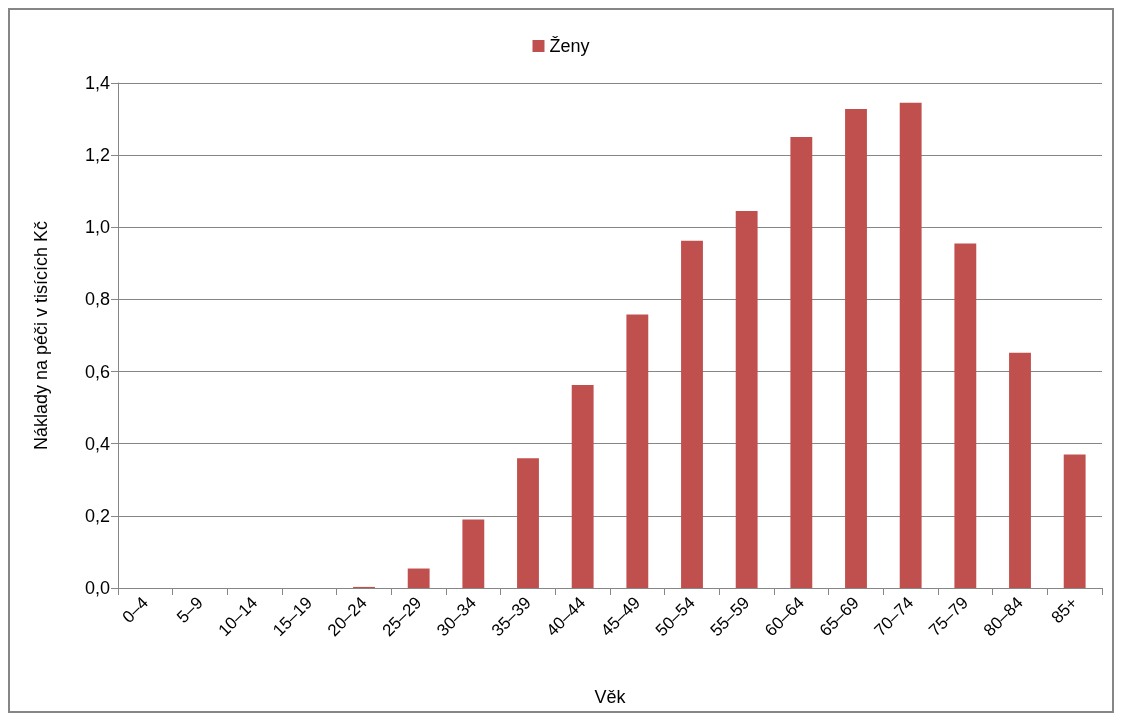  I want to click on y-tick-label: 0,4, so click(97, 443).